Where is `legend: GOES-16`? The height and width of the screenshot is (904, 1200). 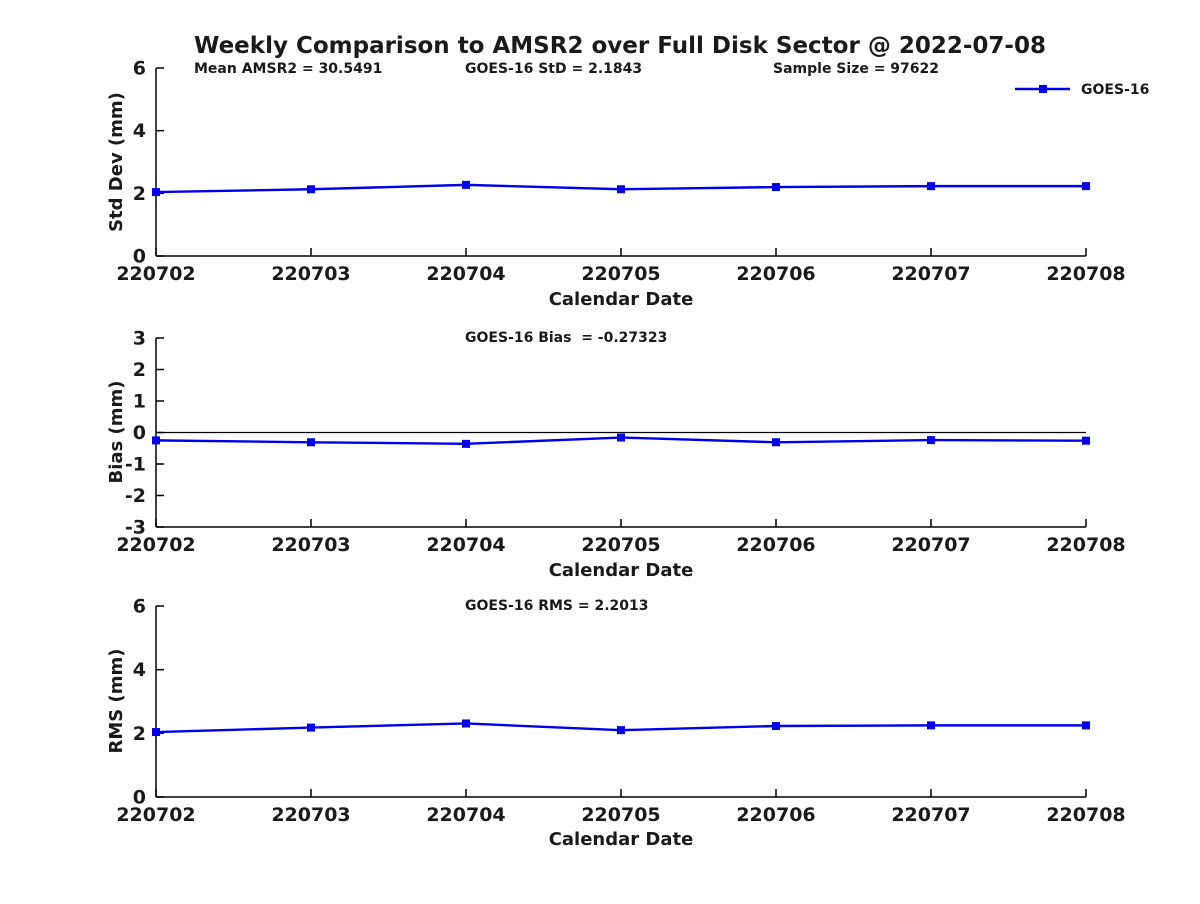 legend: GOES-16 is located at coordinates (1082, 90).